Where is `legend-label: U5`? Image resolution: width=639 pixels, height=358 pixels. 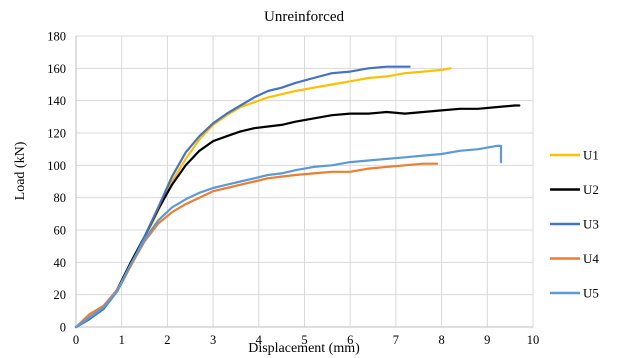 legend-label: U5 is located at coordinates (591, 293).